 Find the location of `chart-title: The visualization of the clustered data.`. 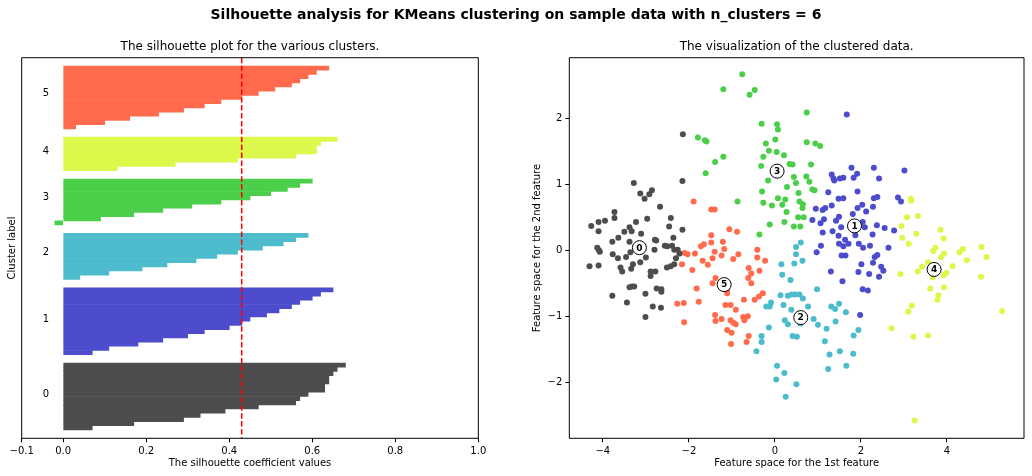

chart-title: The visualization of the clustered data. is located at coordinates (796, 46).